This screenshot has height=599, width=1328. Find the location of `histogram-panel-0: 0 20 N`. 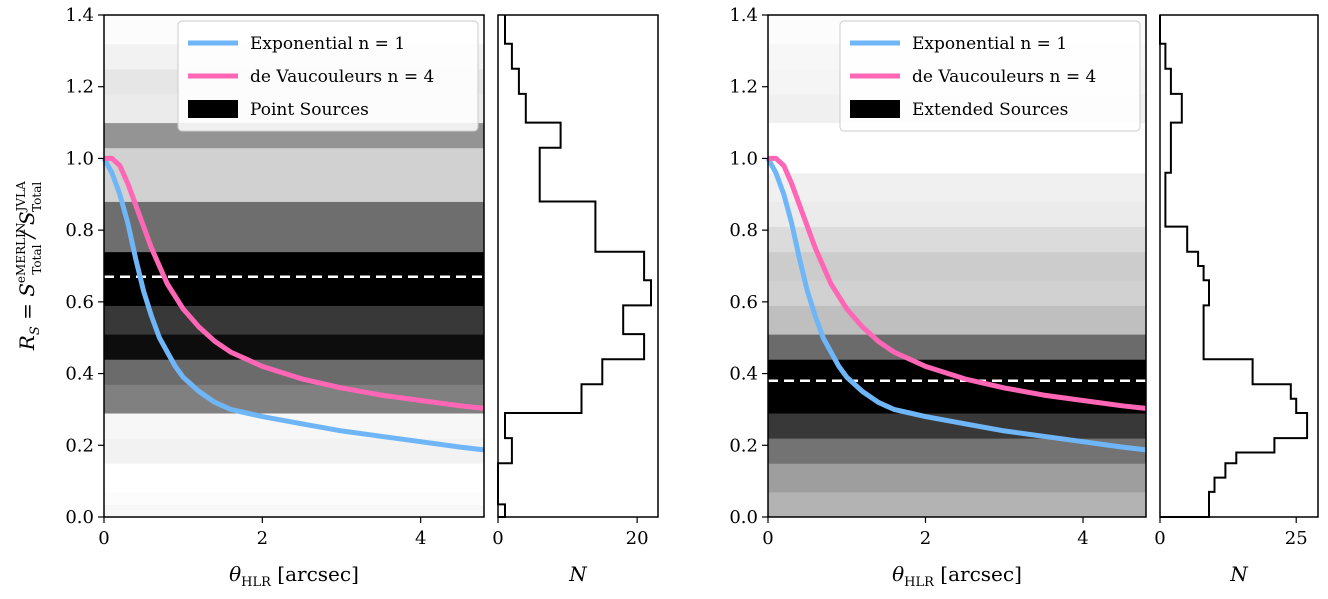

histogram-panel-0: 0 20 N is located at coordinates (575, 300).